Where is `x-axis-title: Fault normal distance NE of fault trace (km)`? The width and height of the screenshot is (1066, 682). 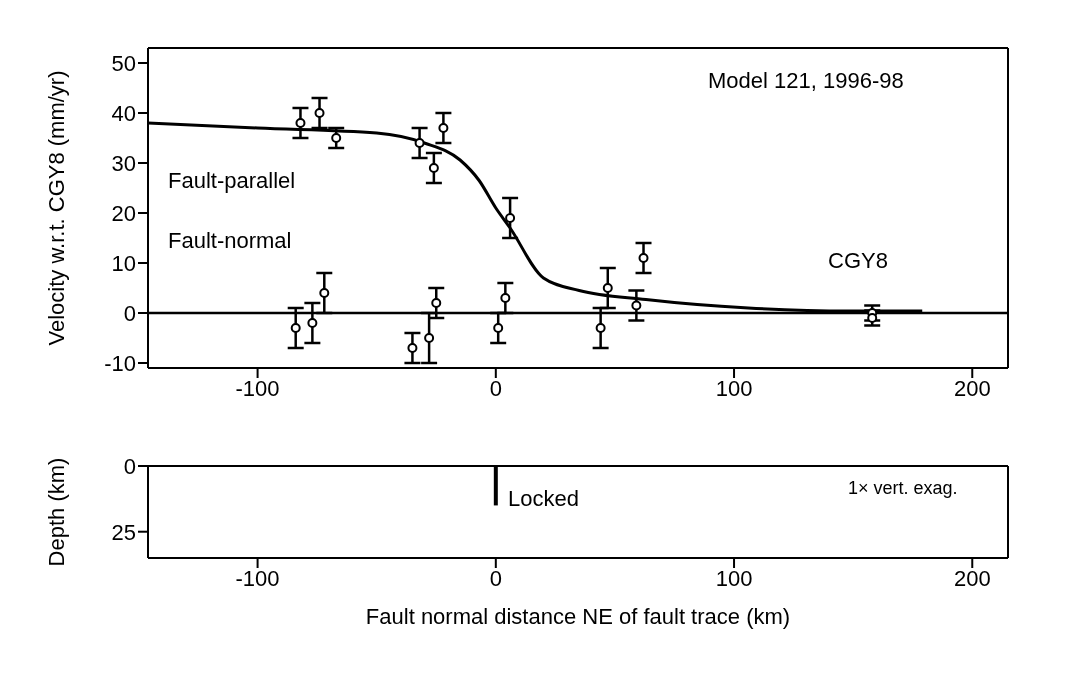 x-axis-title: Fault normal distance NE of fault trace (km) is located at coordinates (578, 616).